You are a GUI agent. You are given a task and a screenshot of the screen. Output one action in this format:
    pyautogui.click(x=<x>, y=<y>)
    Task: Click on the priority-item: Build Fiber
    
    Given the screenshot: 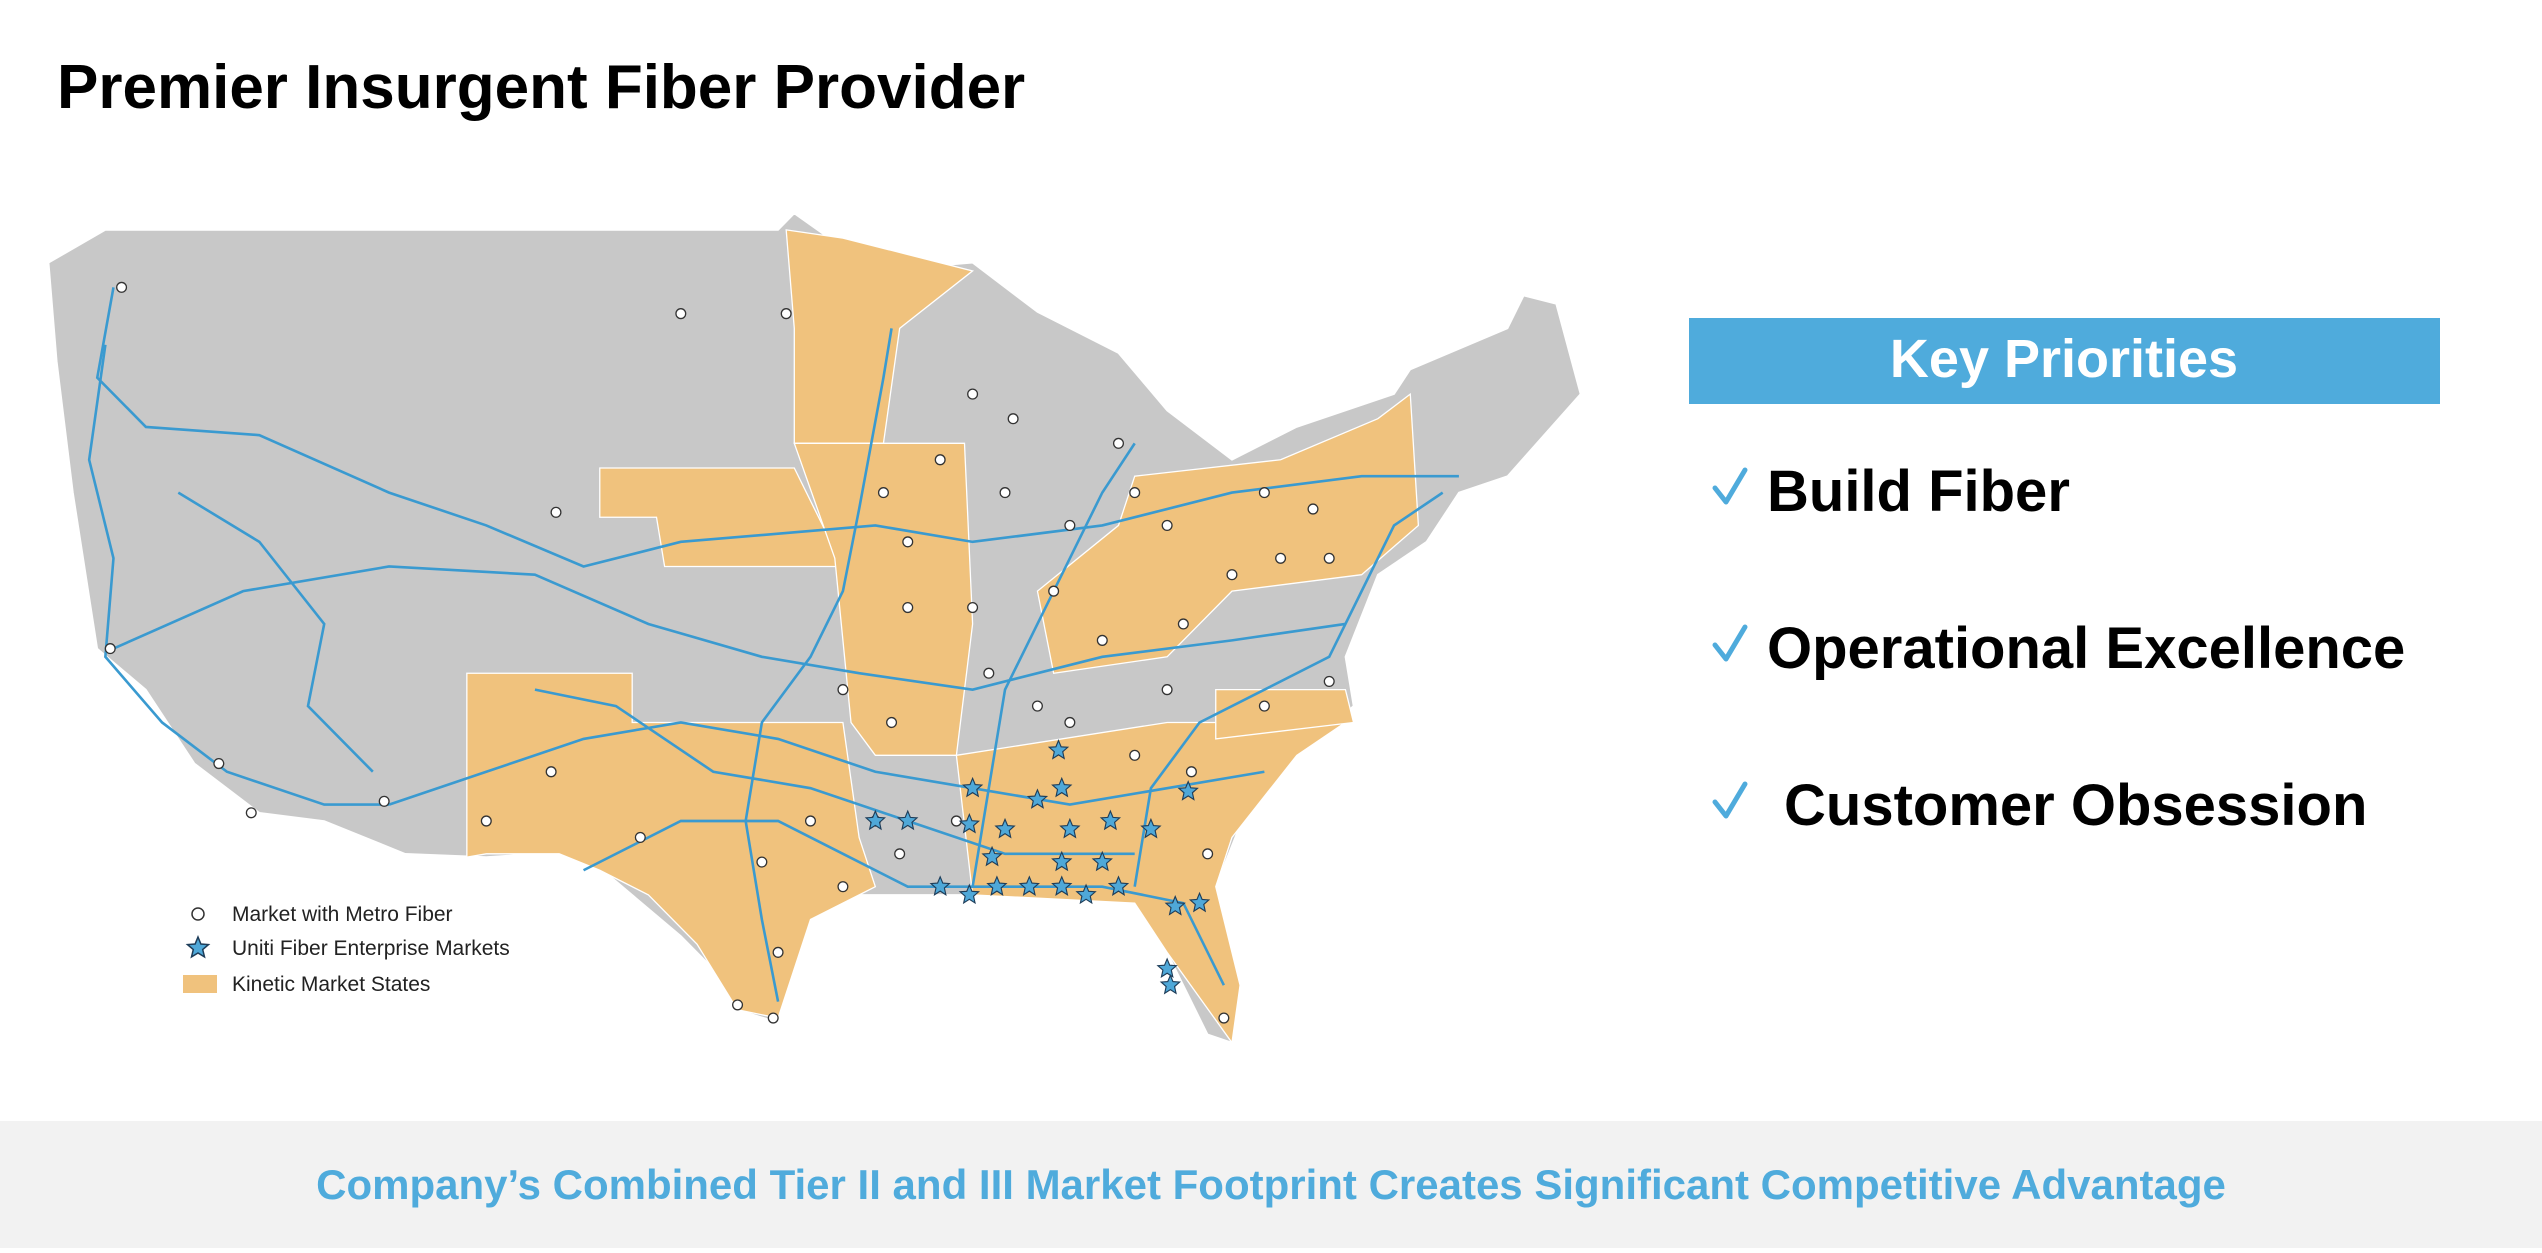 What is the action you would take?
    pyautogui.click(x=1918, y=491)
    